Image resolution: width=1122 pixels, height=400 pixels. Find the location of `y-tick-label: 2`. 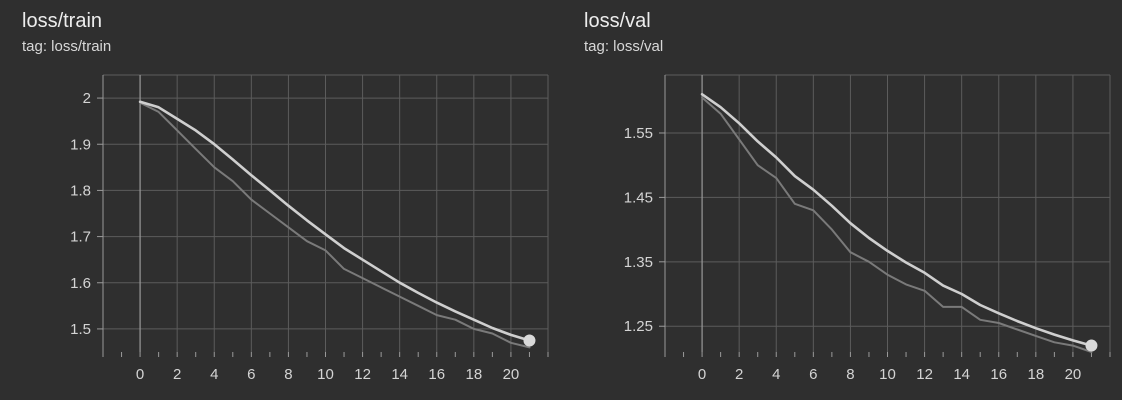

y-tick-label: 2 is located at coordinates (87, 98).